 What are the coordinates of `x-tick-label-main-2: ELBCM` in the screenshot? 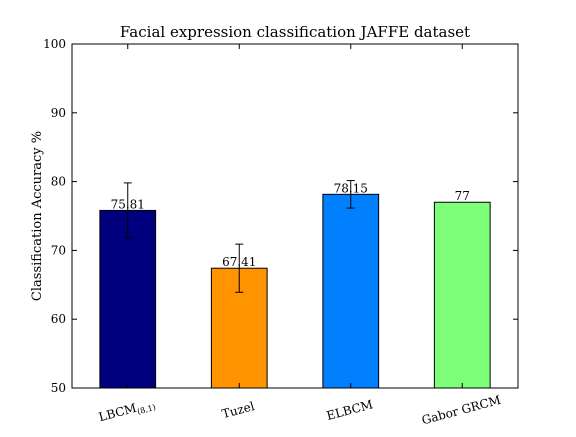 It's located at (349, 410).